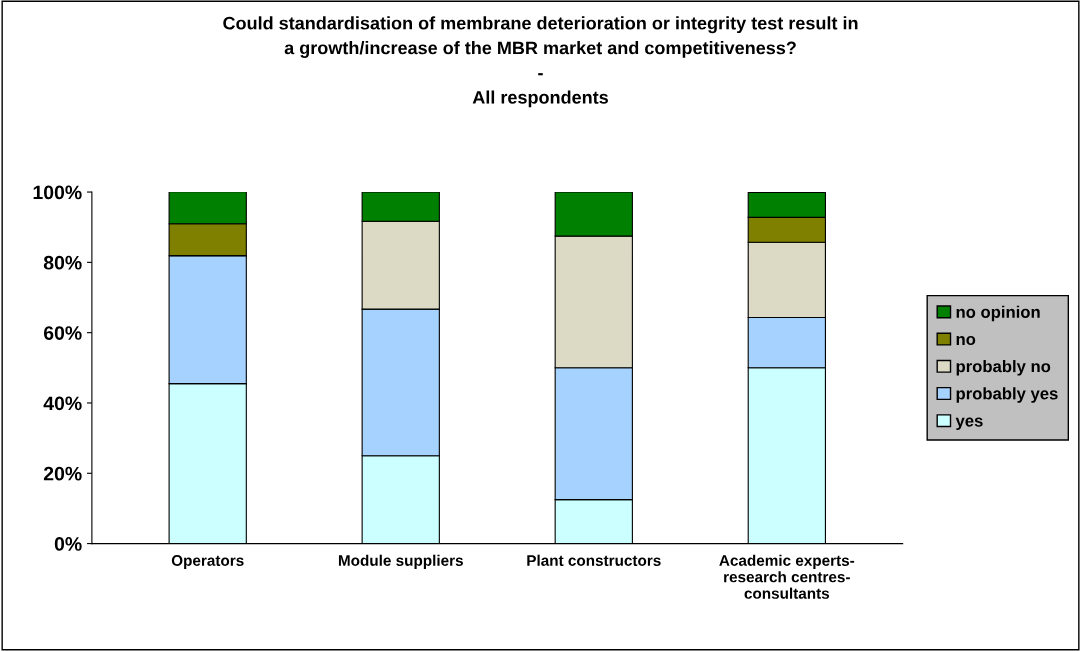 The image size is (1081, 651). What do you see at coordinates (1007, 395) in the screenshot?
I see `legend-label: probably yes` at bounding box center [1007, 395].